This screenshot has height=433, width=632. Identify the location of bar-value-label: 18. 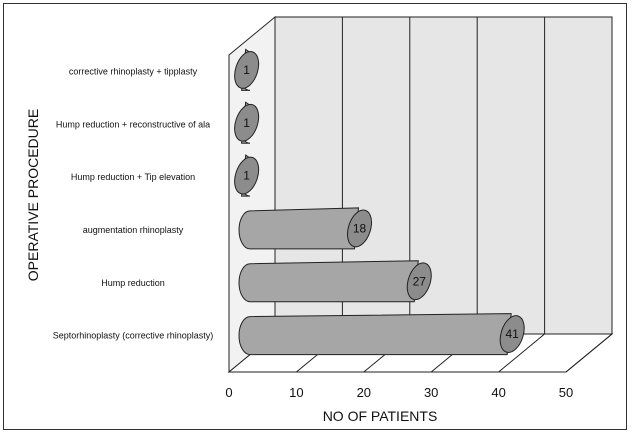
(360, 228).